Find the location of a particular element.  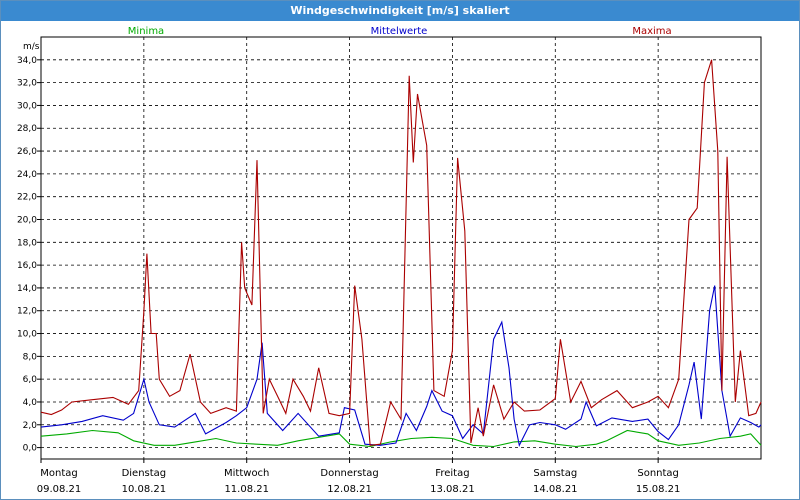

y-tick-label: 18,0 is located at coordinates (27, 243).